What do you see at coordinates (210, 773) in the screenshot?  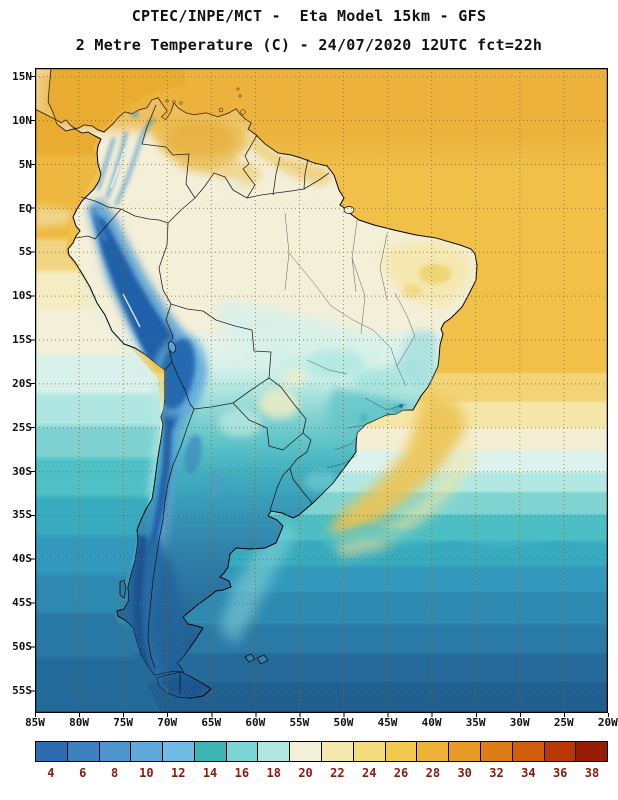 I see `colorbar-tick-label: 14` at bounding box center [210, 773].